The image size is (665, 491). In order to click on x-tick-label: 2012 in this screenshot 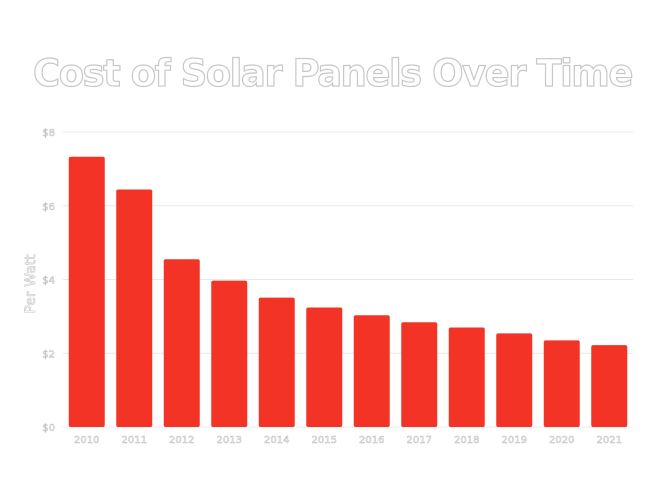, I will do `click(181, 440)`.